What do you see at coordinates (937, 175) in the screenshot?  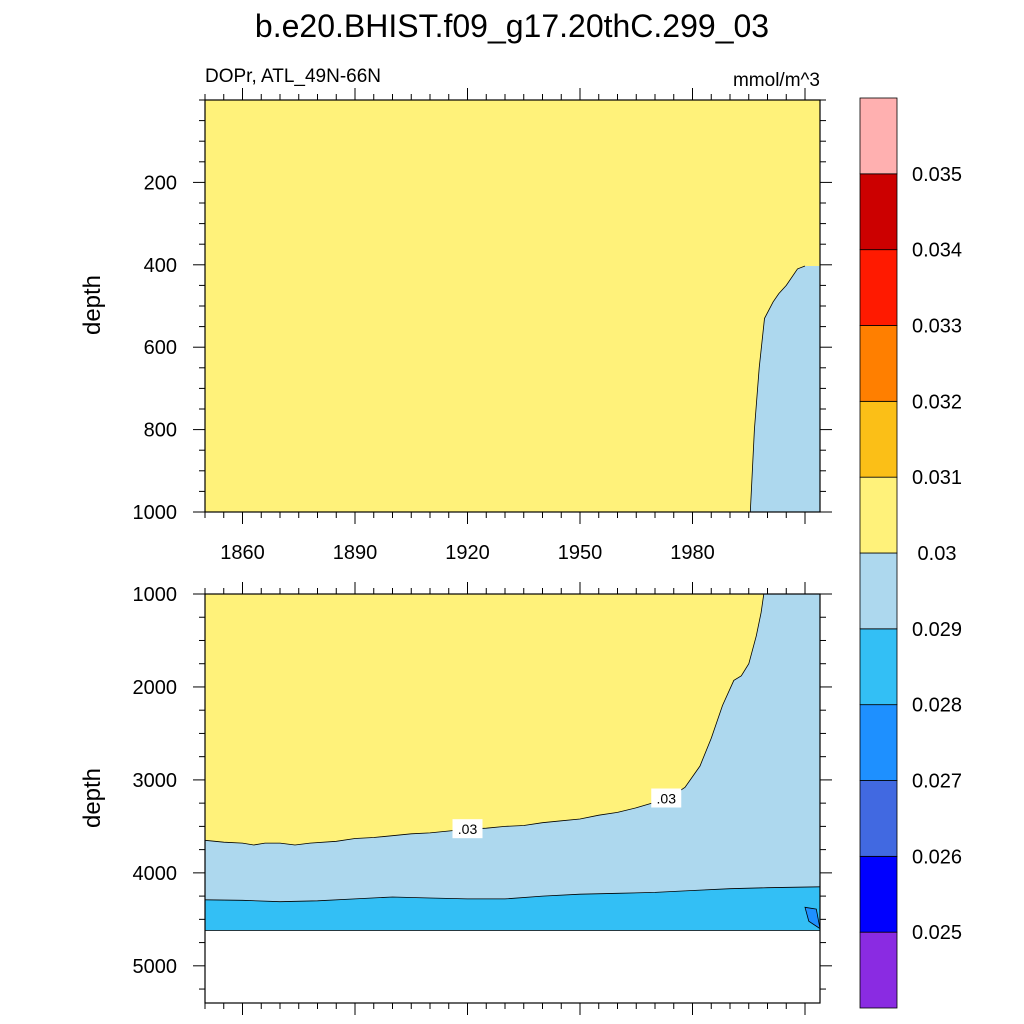 I see `colorbar-label: 0.035` at bounding box center [937, 175].